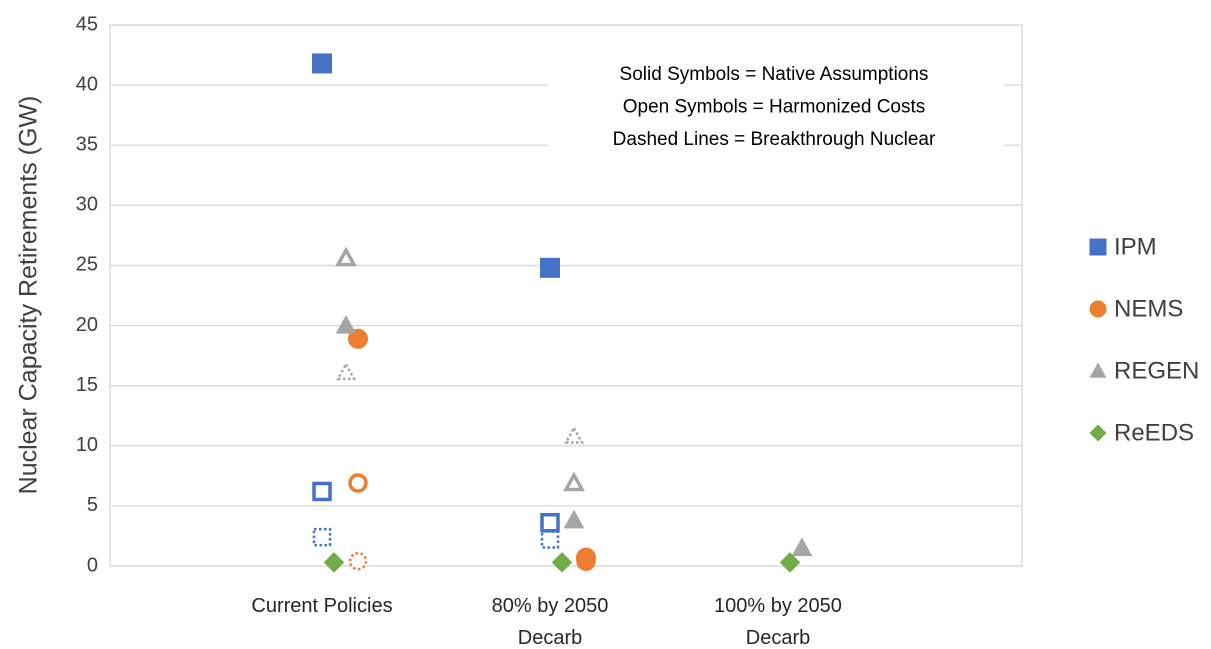  I want to click on legend-label: NEMS, so click(1148, 308).